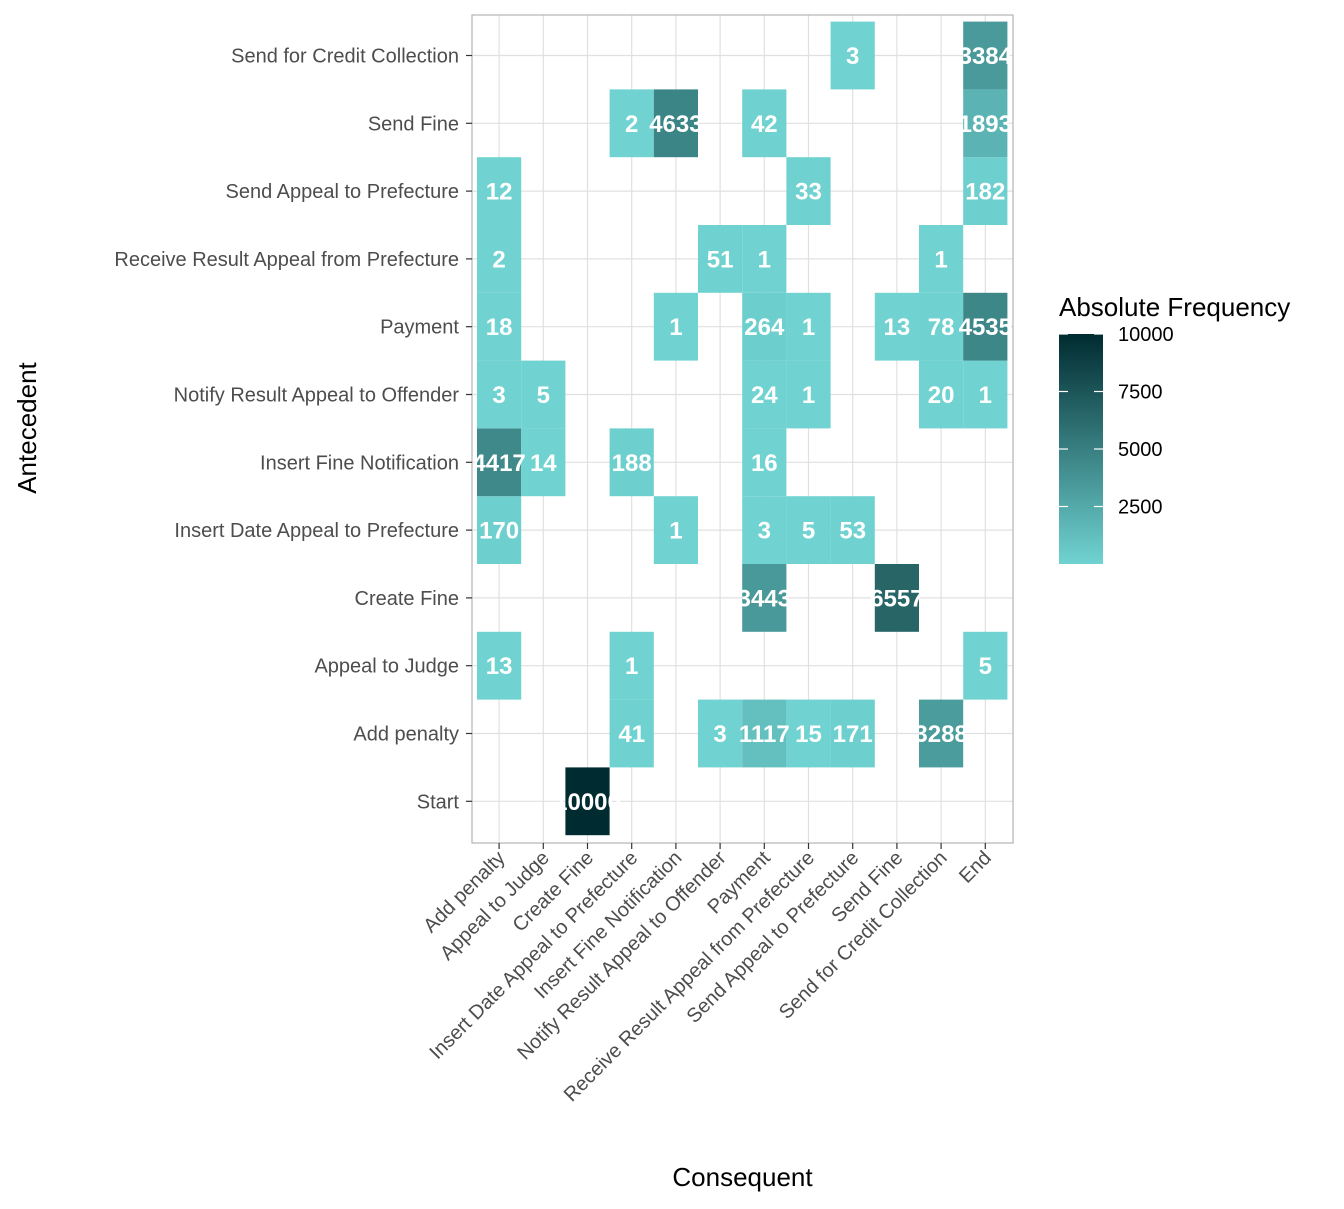  I want to click on cell-value-label: 15, so click(808, 734).